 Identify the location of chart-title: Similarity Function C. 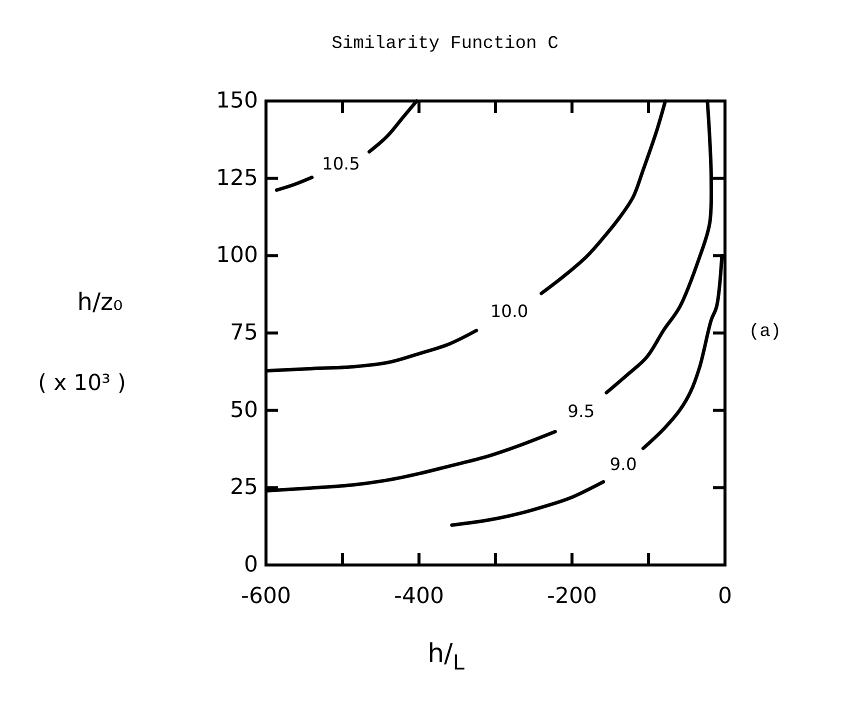
(445, 44).